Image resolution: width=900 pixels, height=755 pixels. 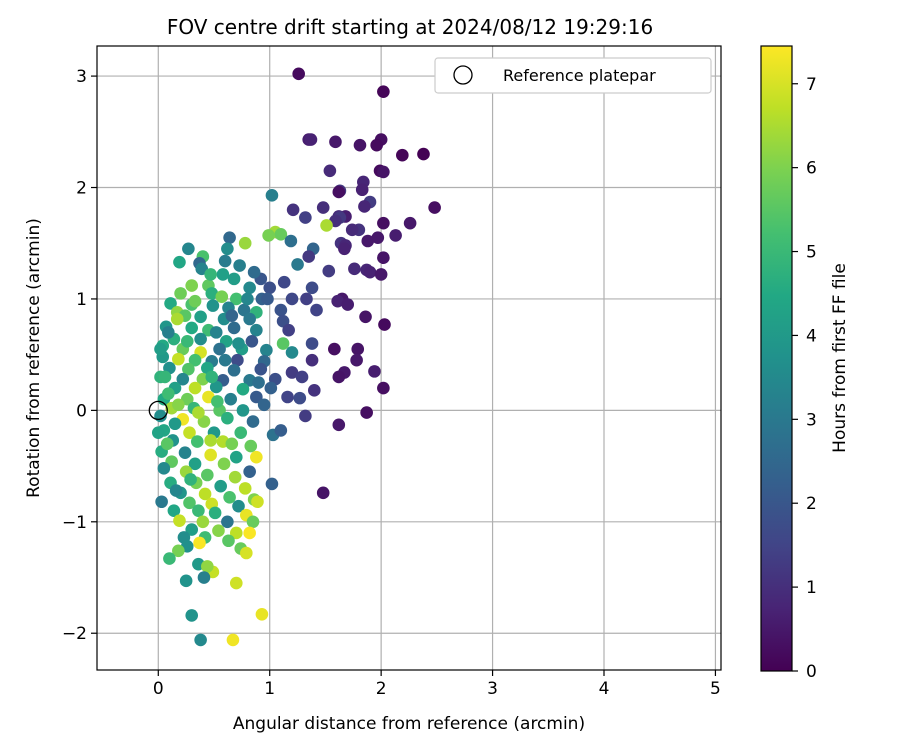 I want to click on legend: Reference platepar, so click(x=573, y=75).